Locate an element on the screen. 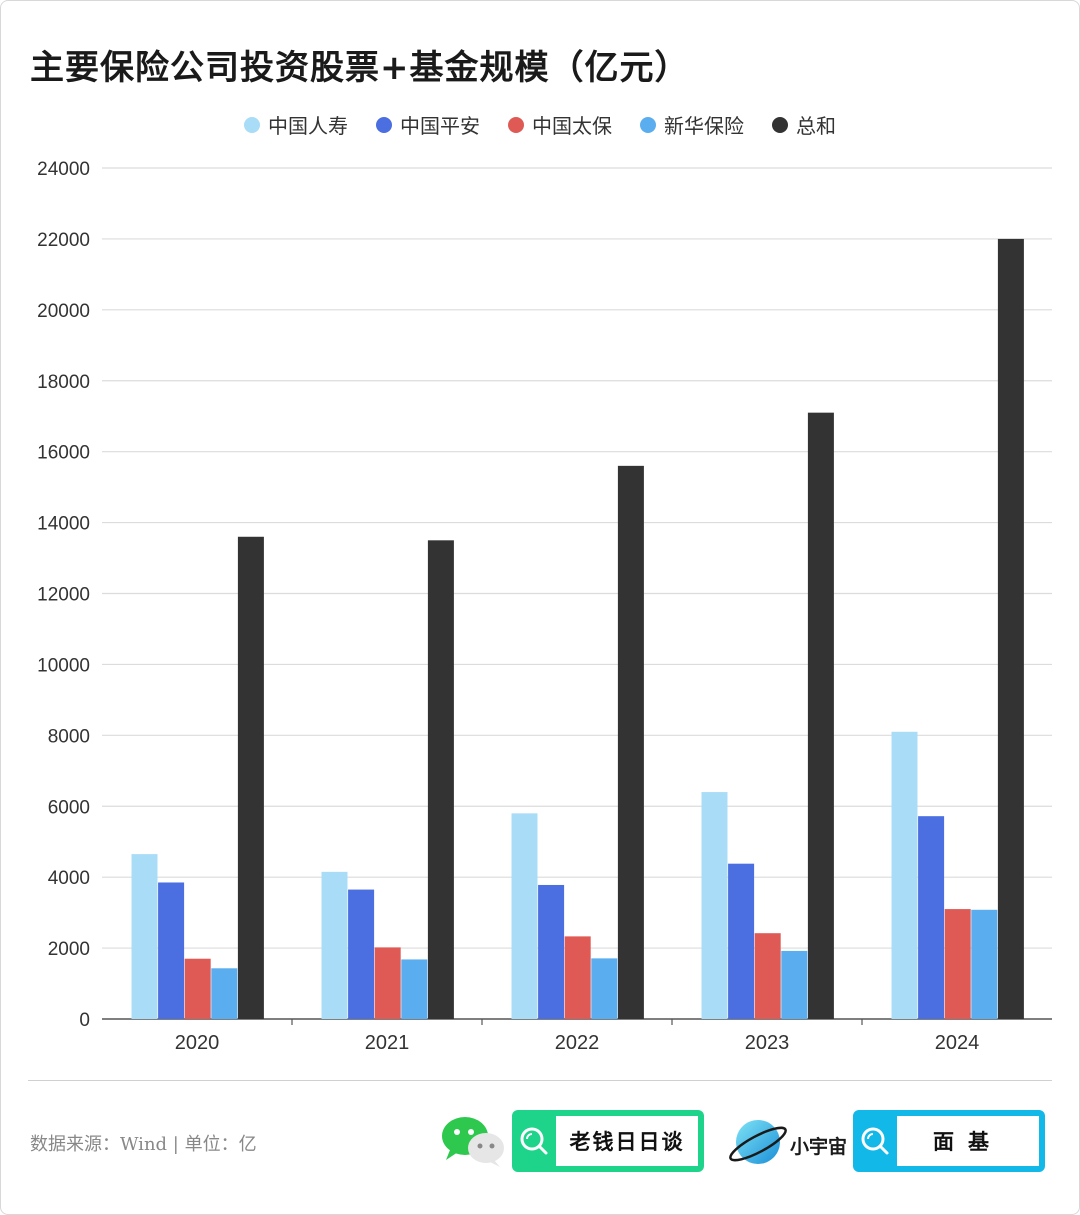 This screenshot has height=1215, width=1080. y-tick-label: 18000 is located at coordinates (63, 382).